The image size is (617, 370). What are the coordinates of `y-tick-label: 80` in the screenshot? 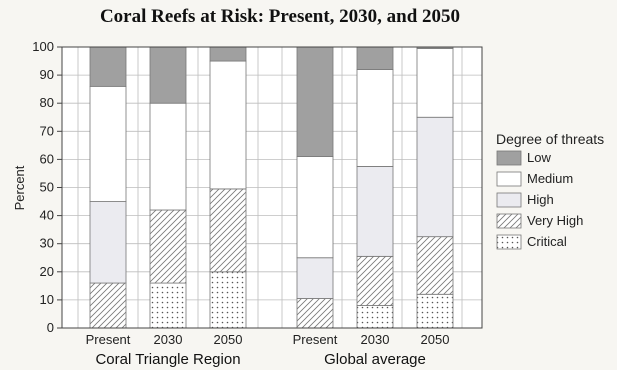 It's located at (47, 102).